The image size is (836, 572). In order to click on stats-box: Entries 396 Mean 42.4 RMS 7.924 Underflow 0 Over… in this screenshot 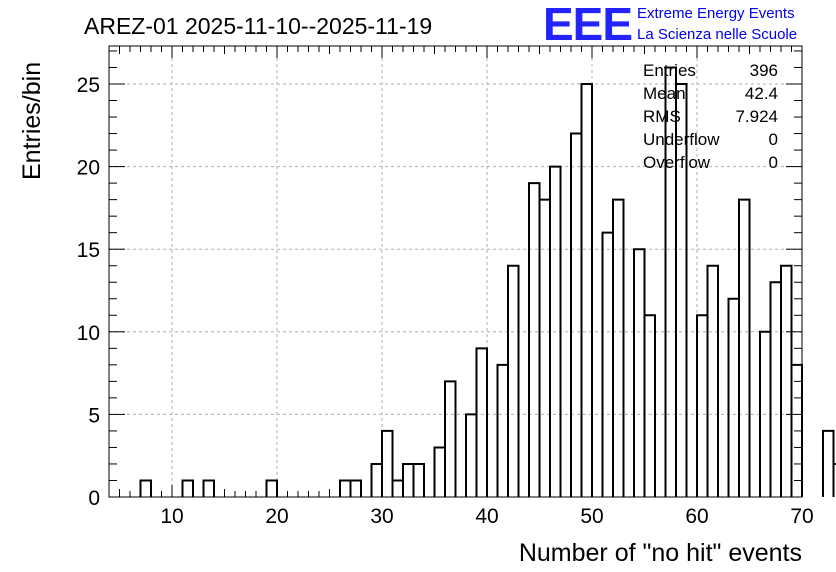, I will do `click(710, 116)`.